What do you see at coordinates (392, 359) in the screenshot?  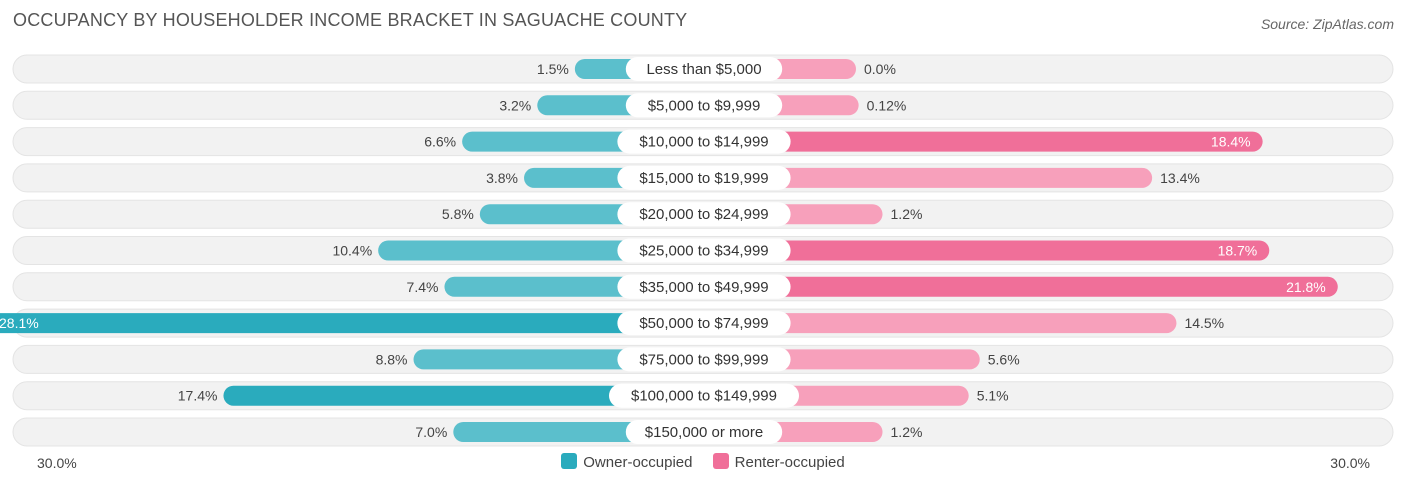 I see `owner-value-label: 8.8%` at bounding box center [392, 359].